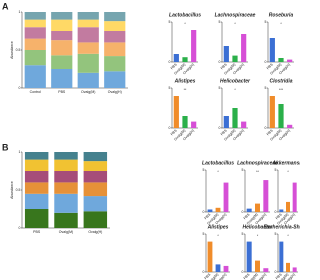 The image size is (320, 280). I want to click on y-tick-label: 1, so click(20, 152).